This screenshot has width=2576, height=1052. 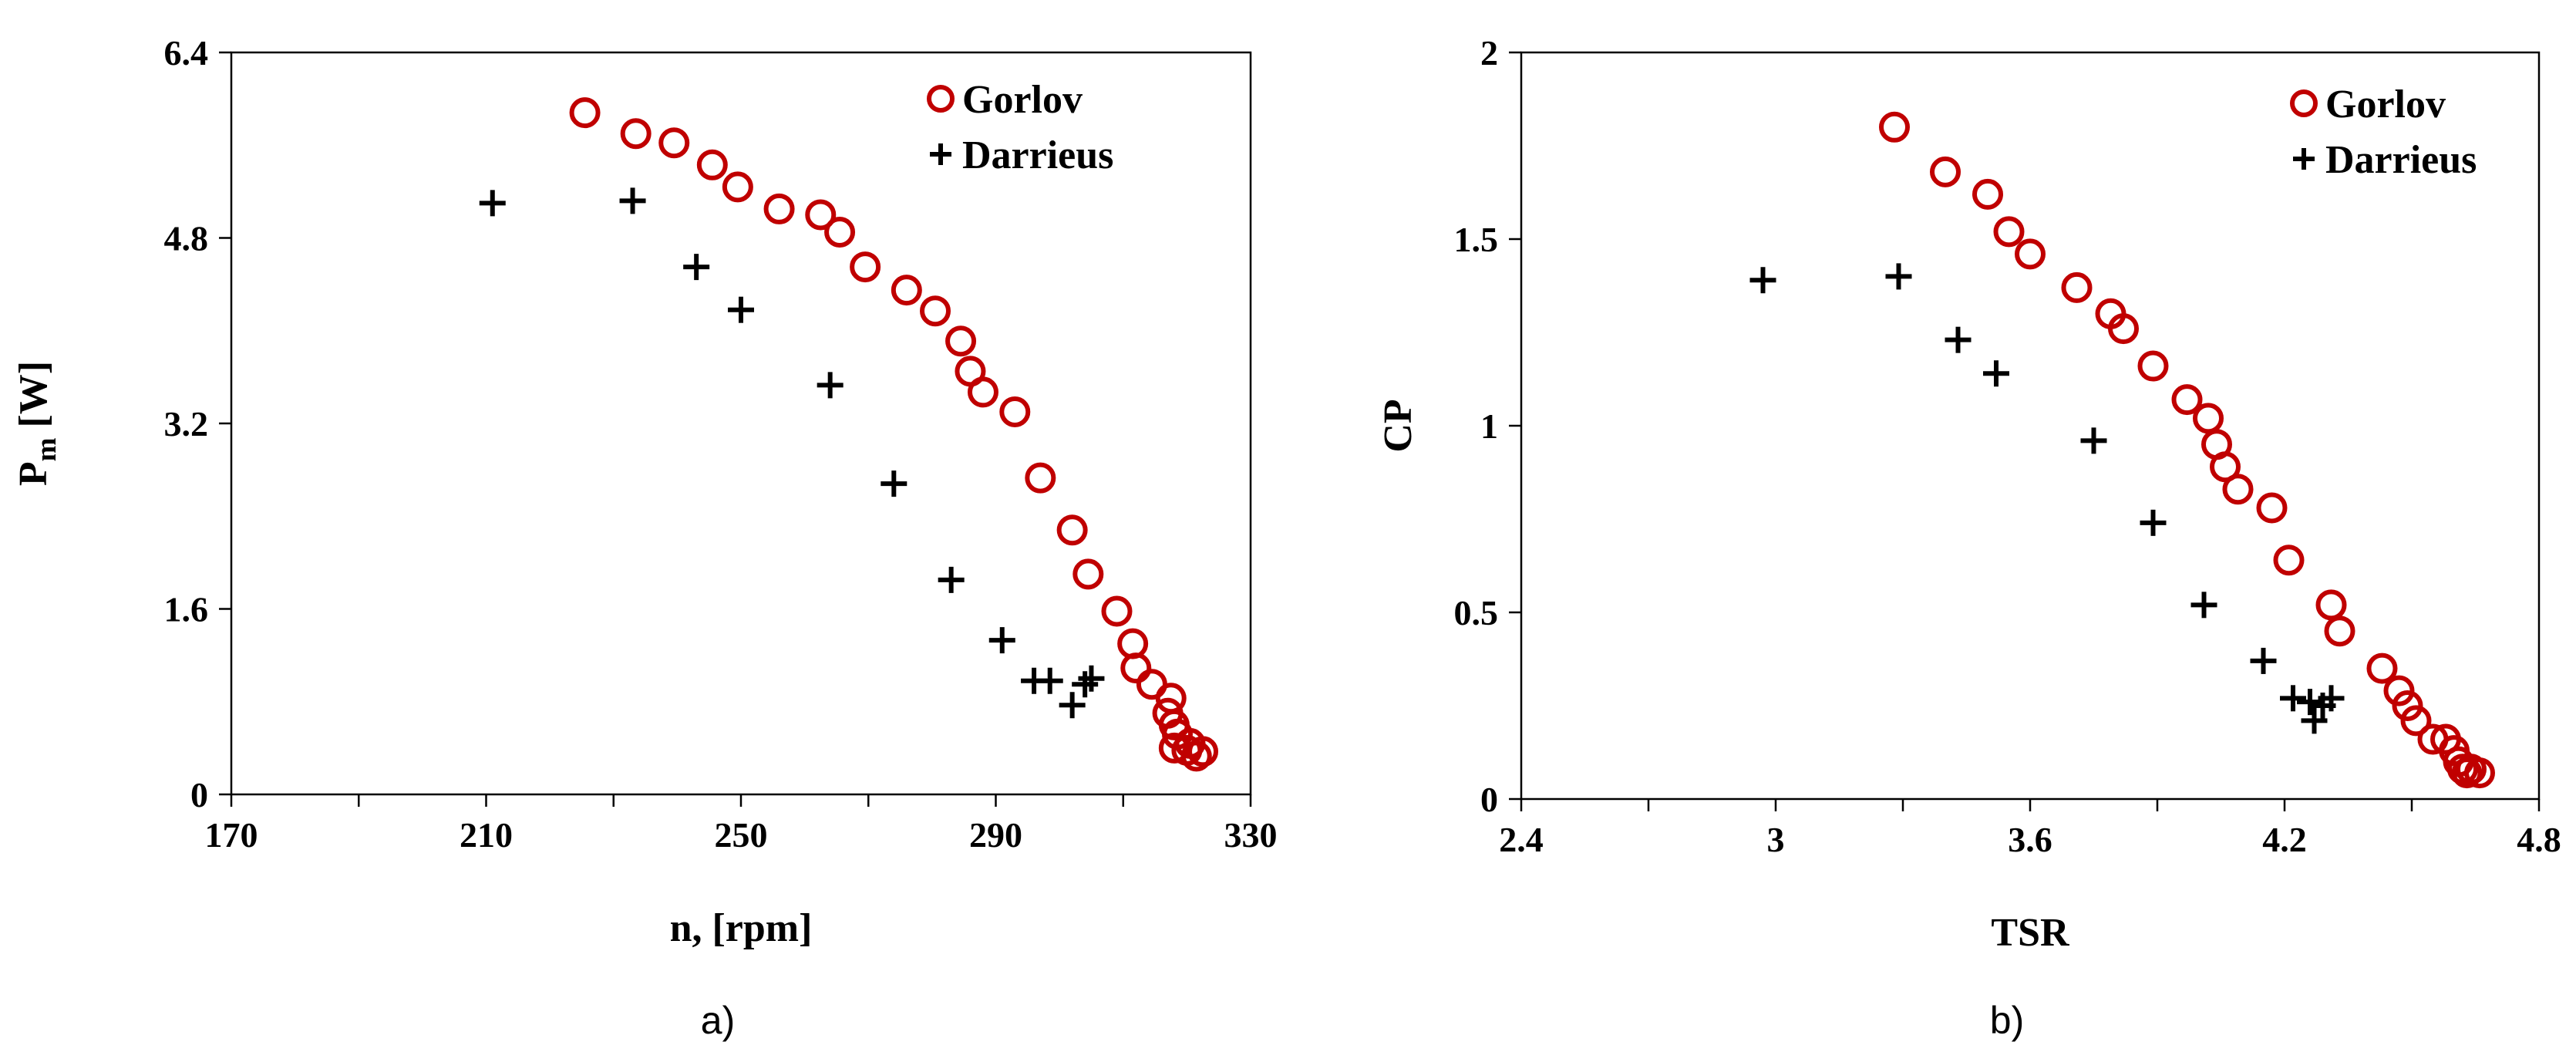 What do you see at coordinates (1477, 612) in the screenshot?
I see `y-tick-label: 0.5` at bounding box center [1477, 612].